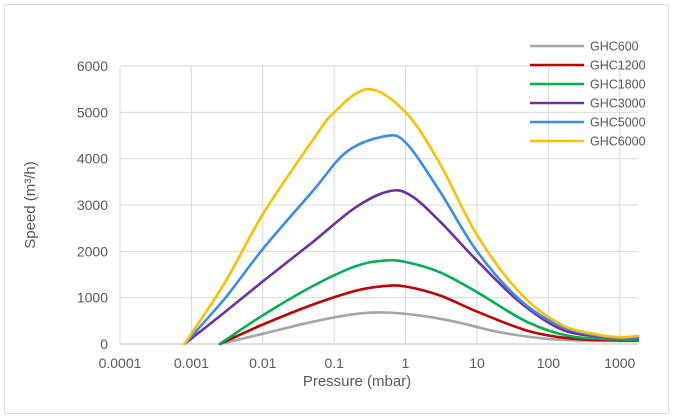 The width and height of the screenshot is (675, 420). What do you see at coordinates (618, 142) in the screenshot?
I see `legend-label-ghc6000: GHC6000` at bounding box center [618, 142].